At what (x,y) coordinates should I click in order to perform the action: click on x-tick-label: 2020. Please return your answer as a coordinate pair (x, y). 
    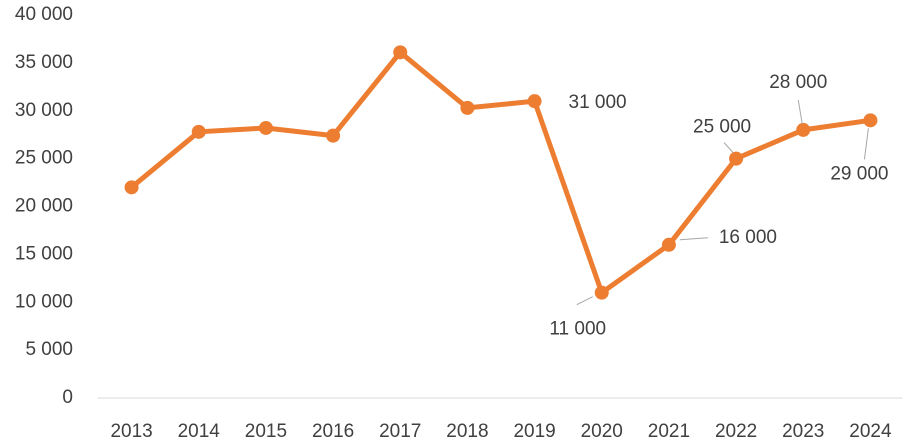
    Looking at the image, I should click on (602, 431).